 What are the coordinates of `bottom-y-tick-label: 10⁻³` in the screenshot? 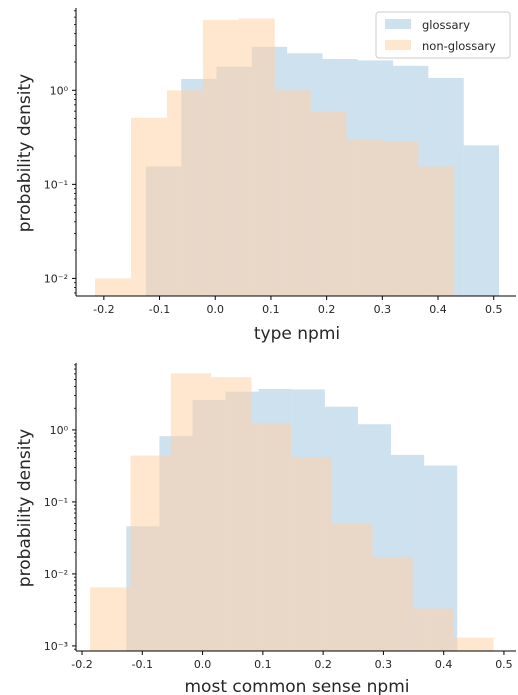 It's located at (56, 646).